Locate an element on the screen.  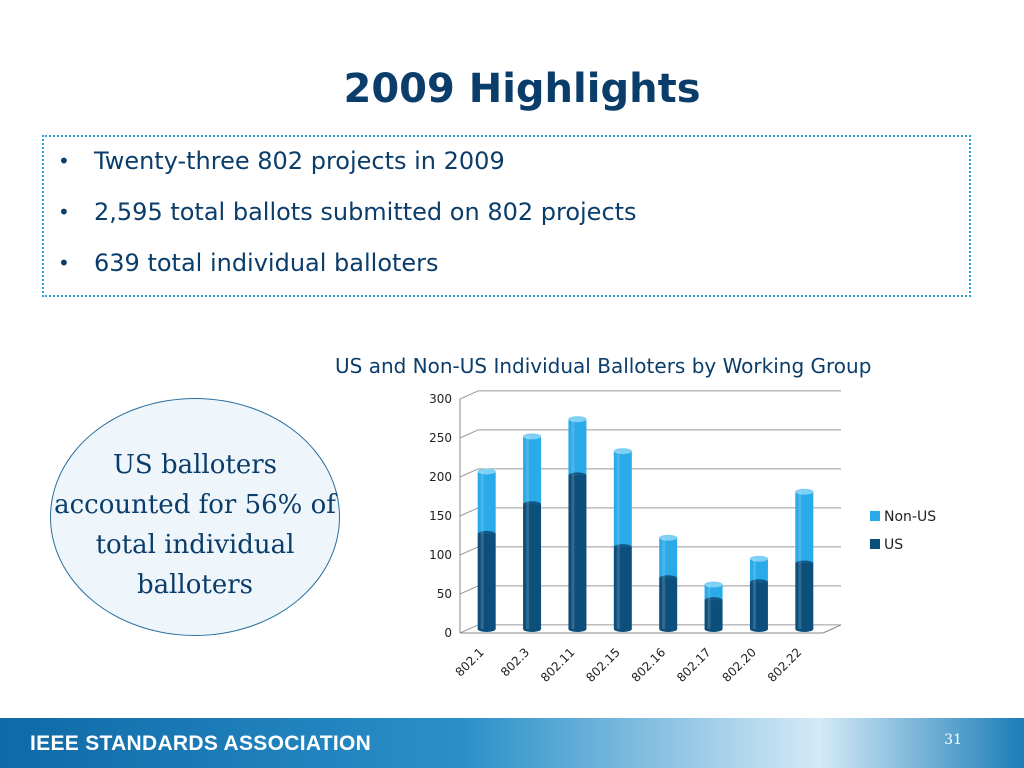
bullet-item: • 639 total individual balloters is located at coordinates (347, 272).